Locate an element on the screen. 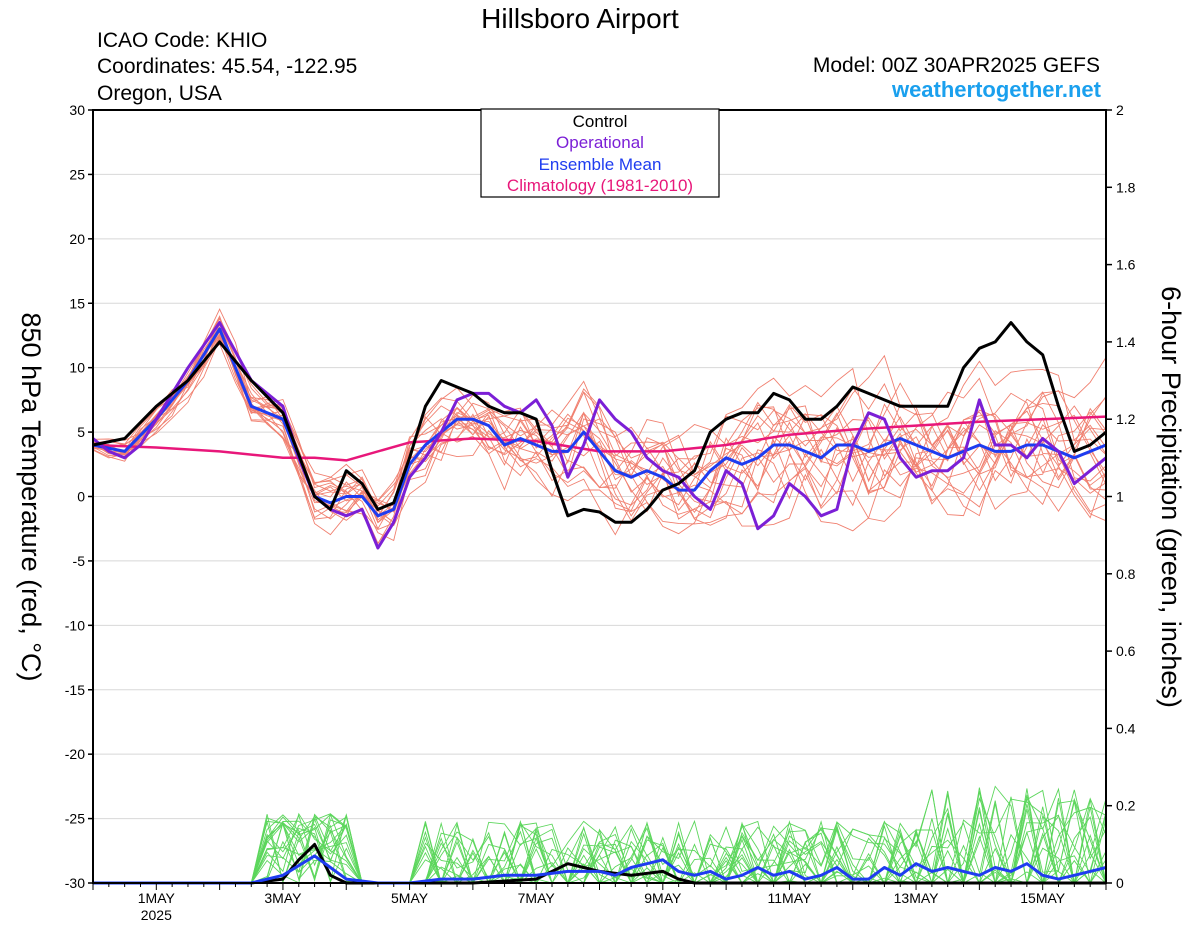  x-tick-label: 5MAY is located at coordinates (410, 898).